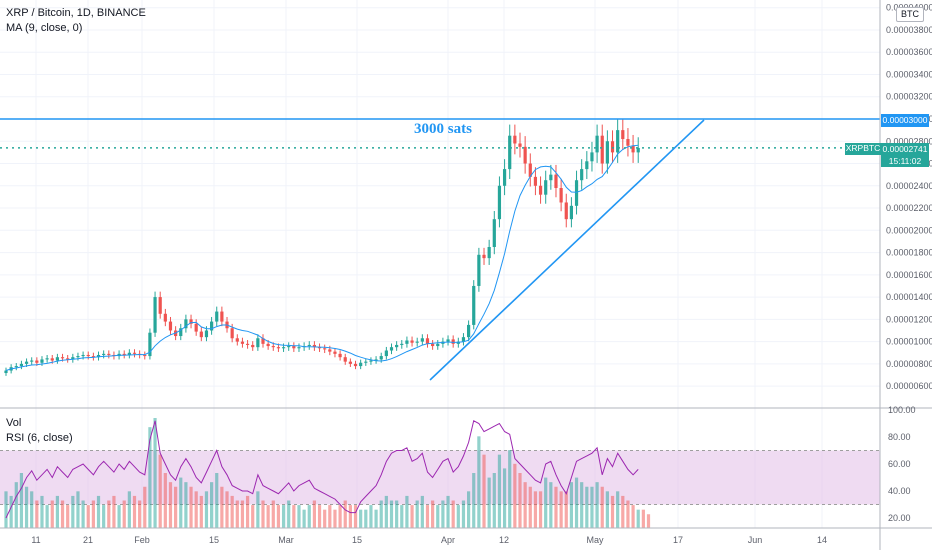  Describe the element at coordinates (39, 438) in the screenshot. I see `rsi-legend: RSI (6, close)` at that location.